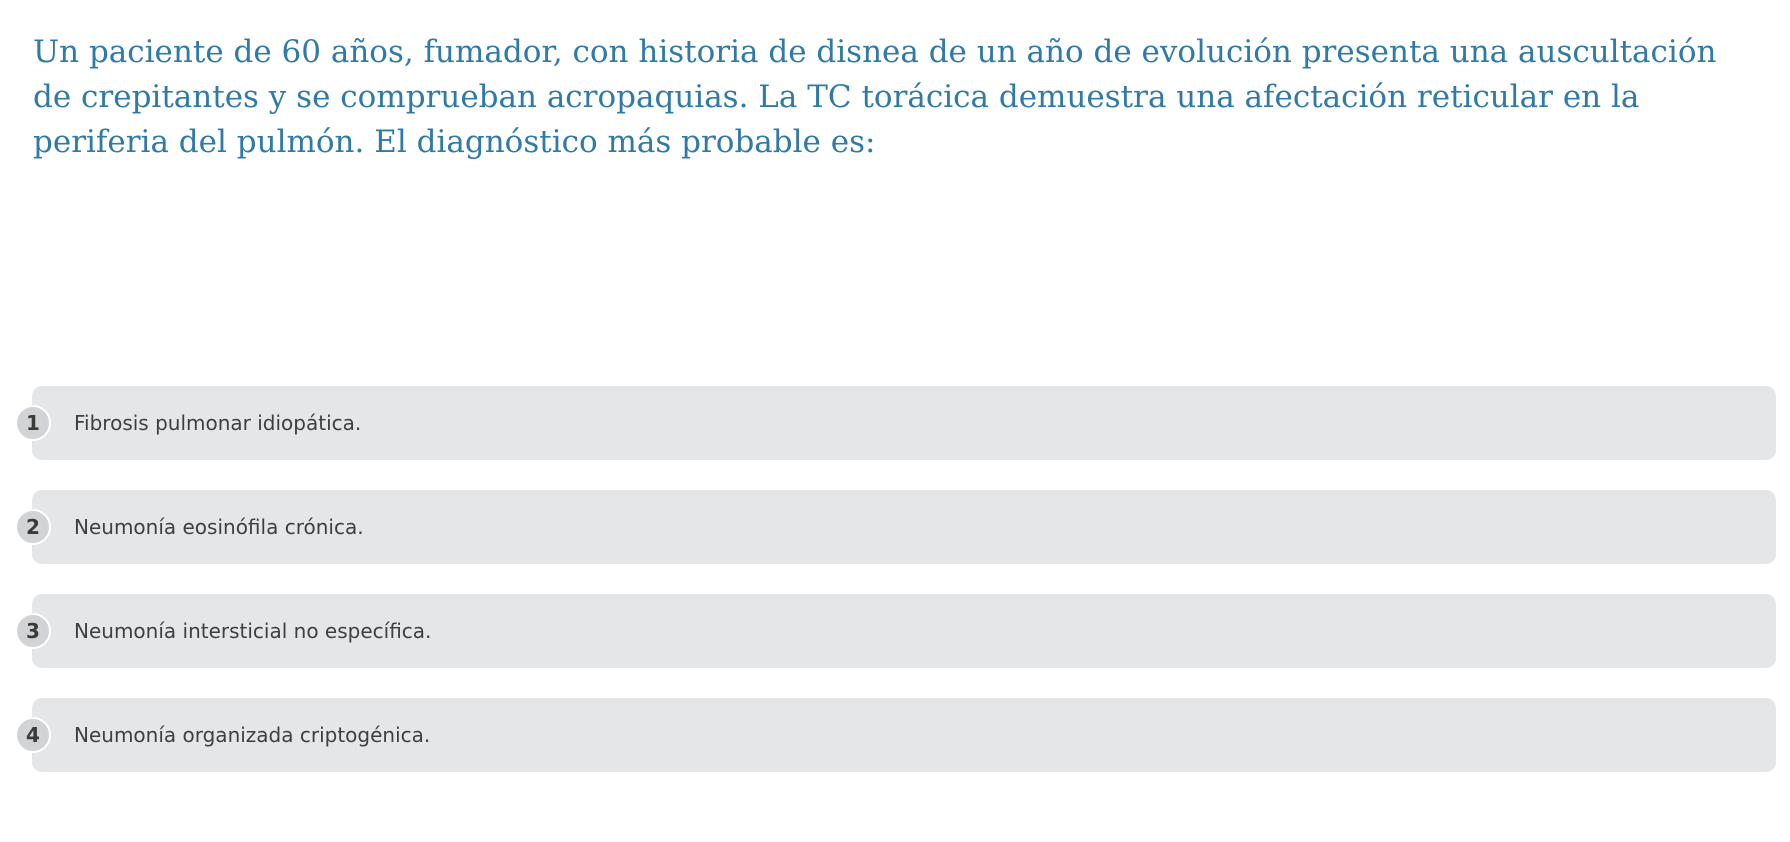  What do you see at coordinates (253, 631) in the screenshot?
I see `option-label: Neumonía intersticial no específica.` at bounding box center [253, 631].